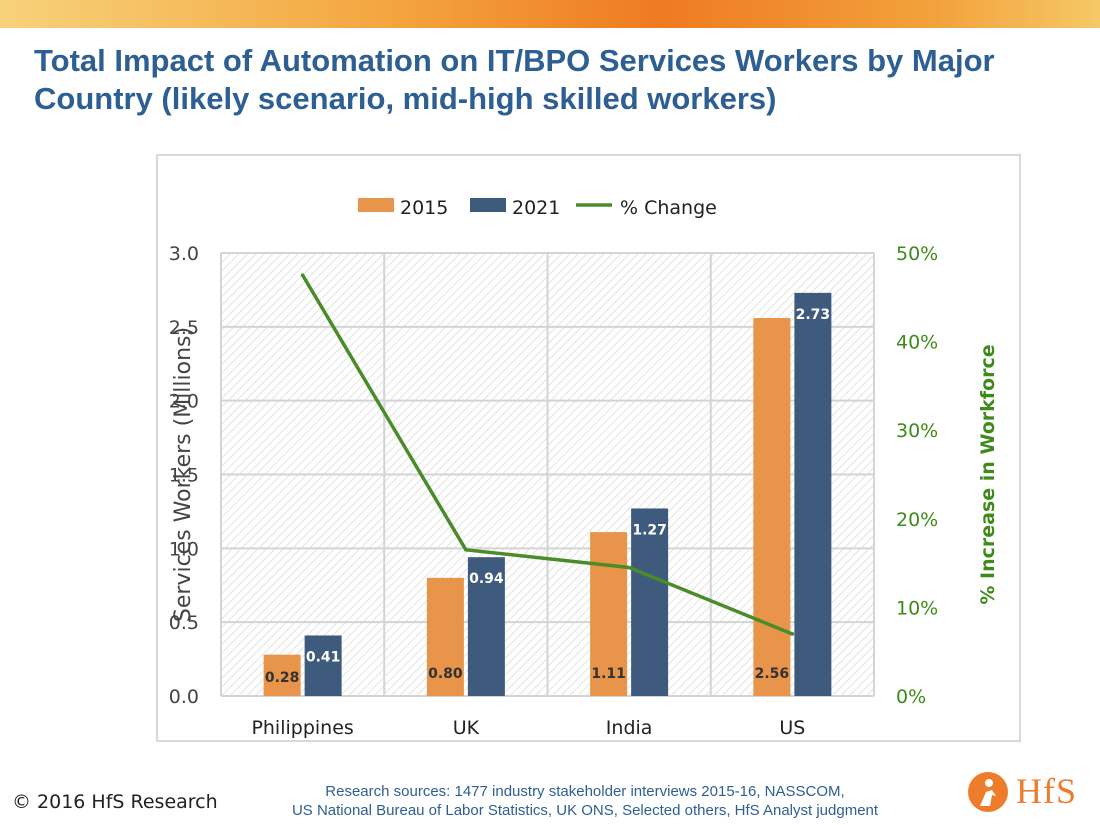 The image size is (1100, 825). I want to click on y-tick-label: 0.5, so click(184, 623).